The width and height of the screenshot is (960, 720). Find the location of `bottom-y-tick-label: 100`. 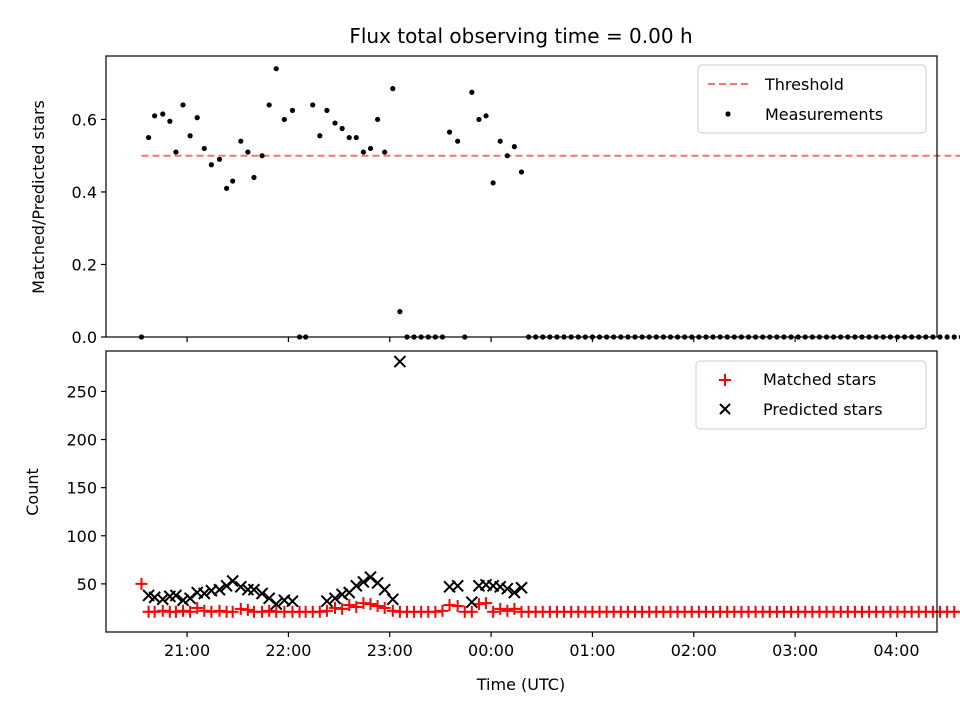

bottom-y-tick-label: 100 is located at coordinates (81, 536).